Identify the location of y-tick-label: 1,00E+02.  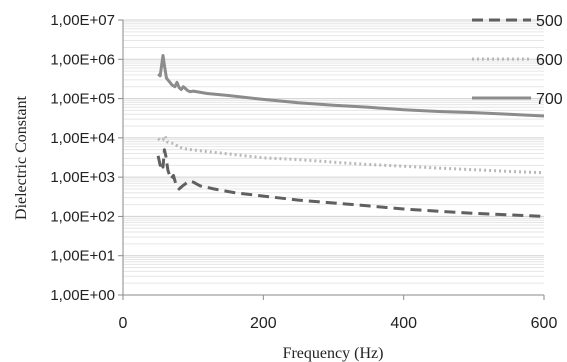
(82, 216).